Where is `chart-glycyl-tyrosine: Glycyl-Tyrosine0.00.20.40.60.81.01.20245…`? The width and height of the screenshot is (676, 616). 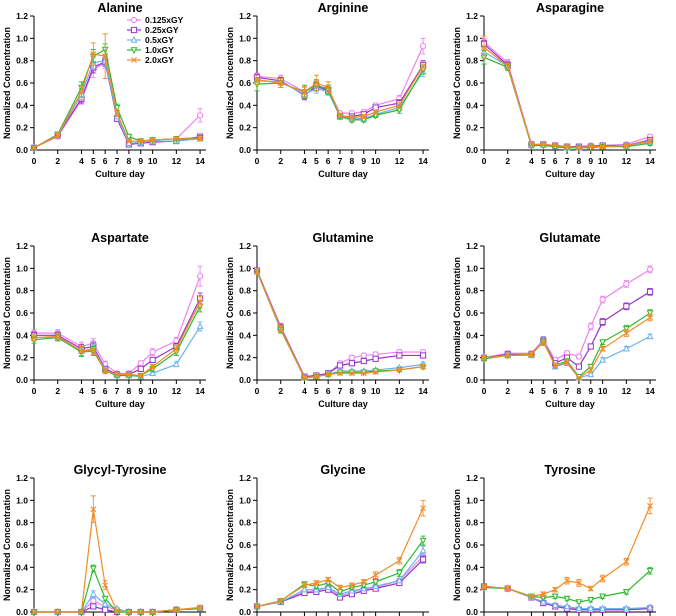 chart-glycyl-tyrosine: Glycyl-Tyrosine0.00.20.40.60.81.01.20245… is located at coordinates (104, 539).